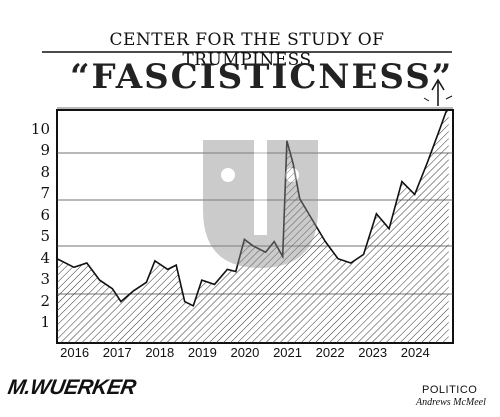 This screenshot has width=500, height=417. I want to click on x-tick-label: 2019, so click(202, 352).